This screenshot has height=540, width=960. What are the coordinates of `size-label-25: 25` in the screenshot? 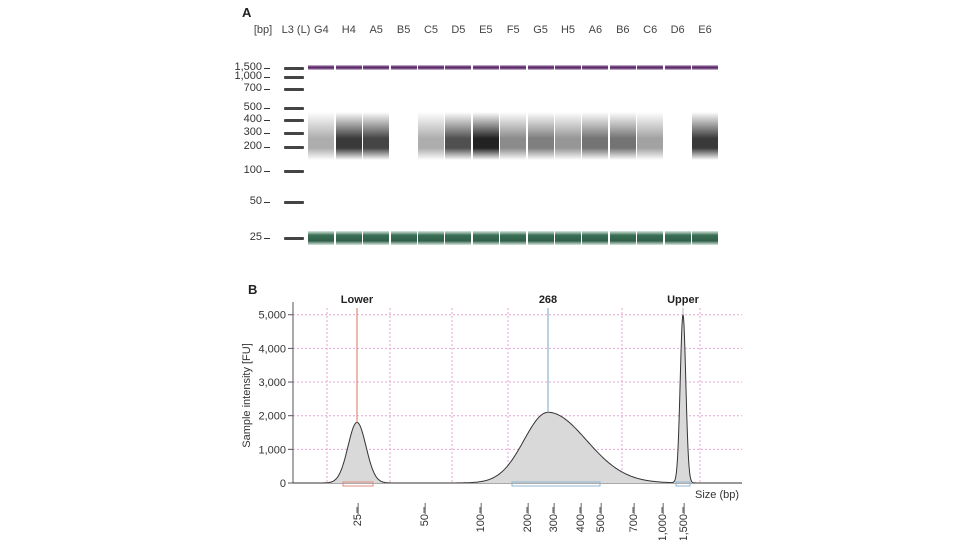 It's located at (255, 237).